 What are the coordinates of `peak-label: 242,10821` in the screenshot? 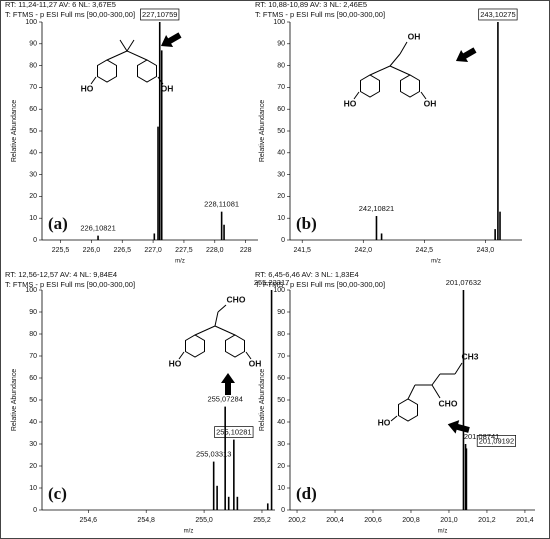 It's located at (376, 208).